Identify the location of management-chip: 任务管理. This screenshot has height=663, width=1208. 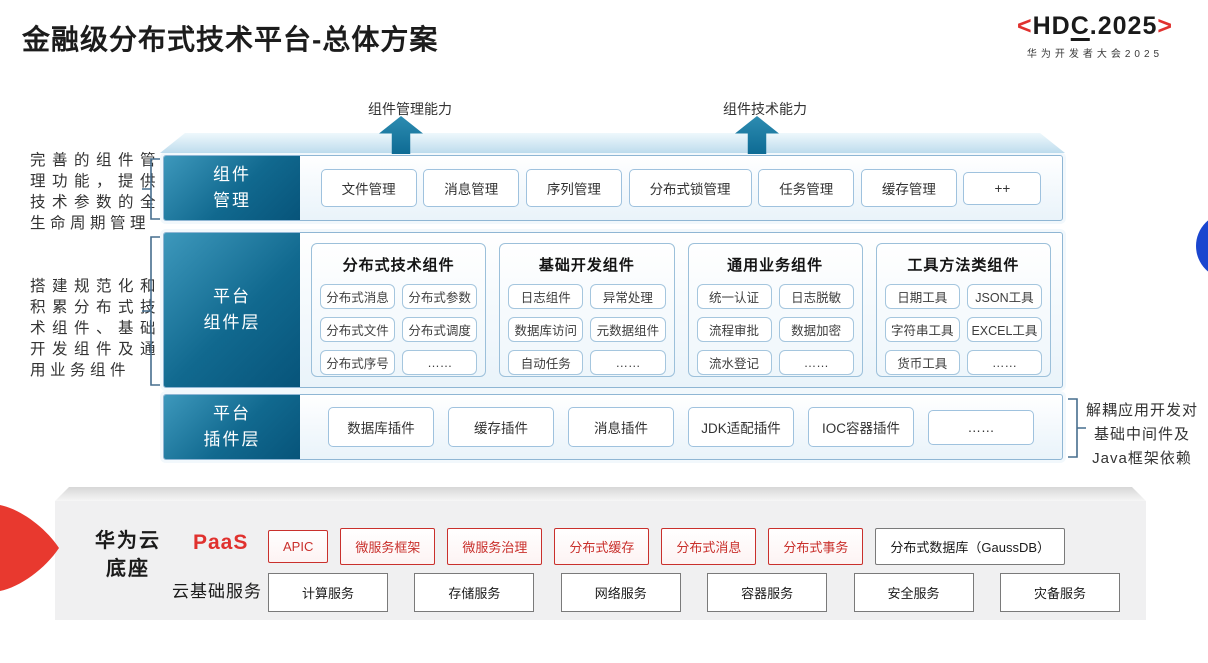
(806, 188).